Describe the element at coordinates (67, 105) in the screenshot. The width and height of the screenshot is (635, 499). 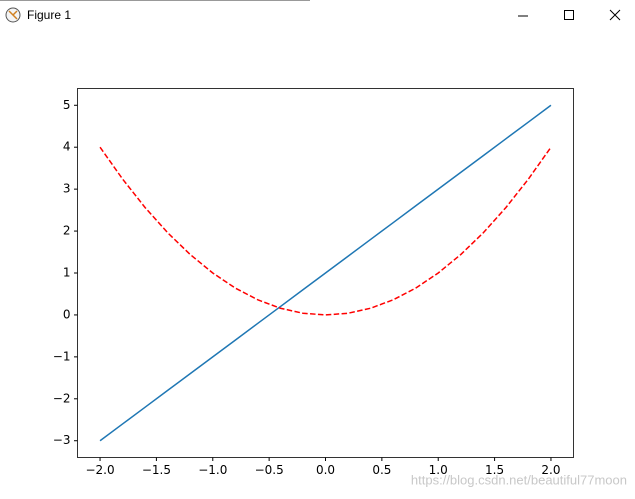
I see `y-tick-label: 5` at that location.